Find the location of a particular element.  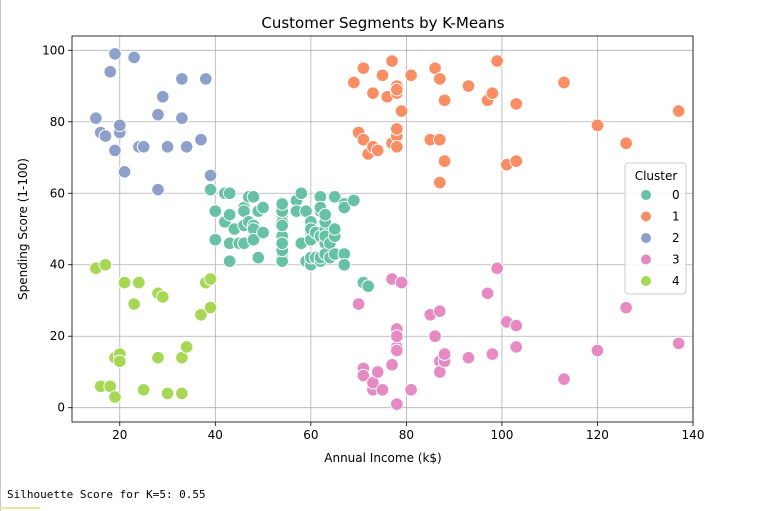

legend-item: 3 is located at coordinates (660, 260).